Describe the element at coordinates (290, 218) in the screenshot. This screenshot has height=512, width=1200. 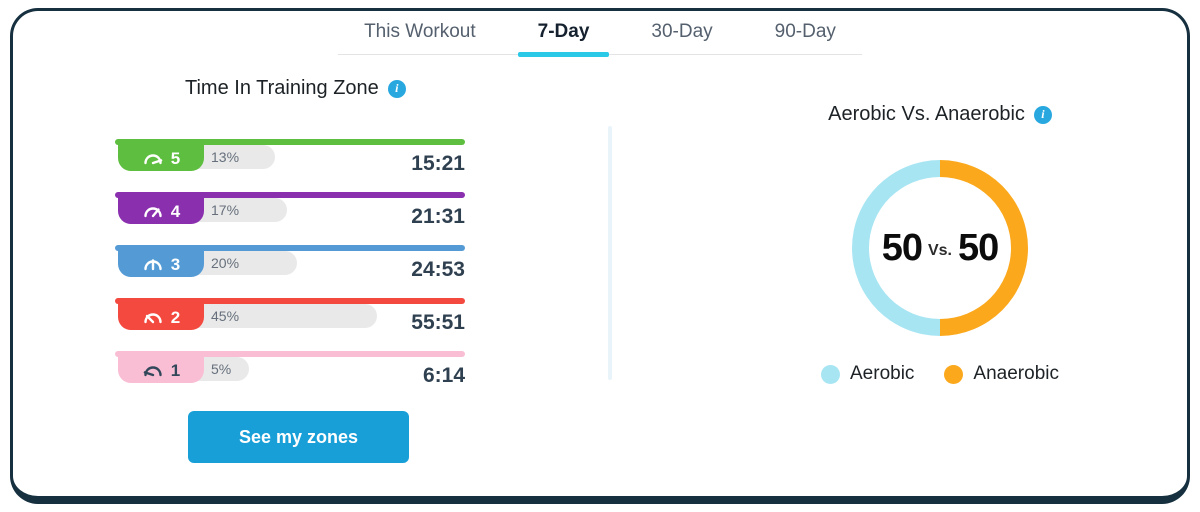
I see `zone-row-4: 17% 4 21:31` at that location.